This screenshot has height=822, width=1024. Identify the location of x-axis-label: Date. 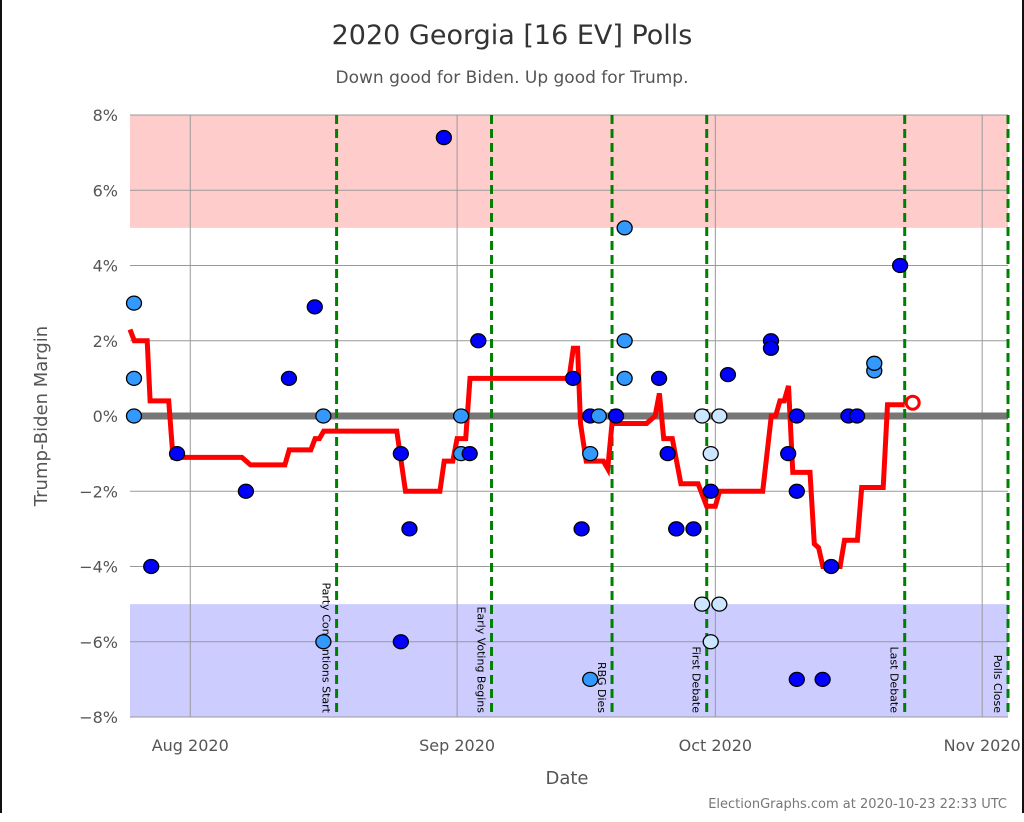
(566, 778).